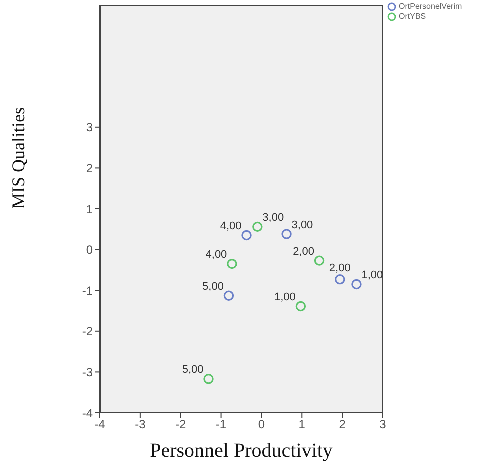 This screenshot has width=488, height=466. I want to click on y-tick-label: -4, so click(88, 413).